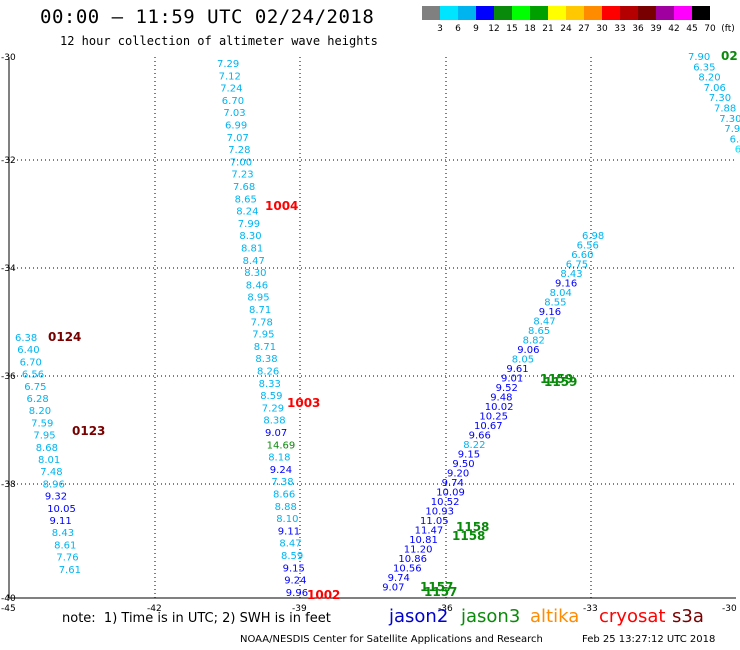 The height and width of the screenshot is (650, 740). I want to click on swh-value: 9.74, so click(399, 578).